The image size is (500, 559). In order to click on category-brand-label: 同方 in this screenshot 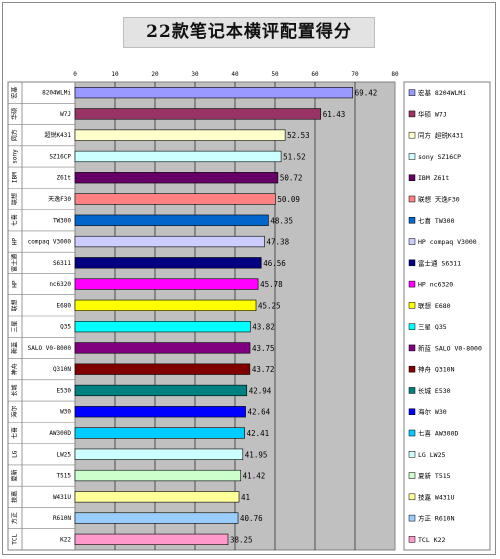, I will do `click(15, 135)`.